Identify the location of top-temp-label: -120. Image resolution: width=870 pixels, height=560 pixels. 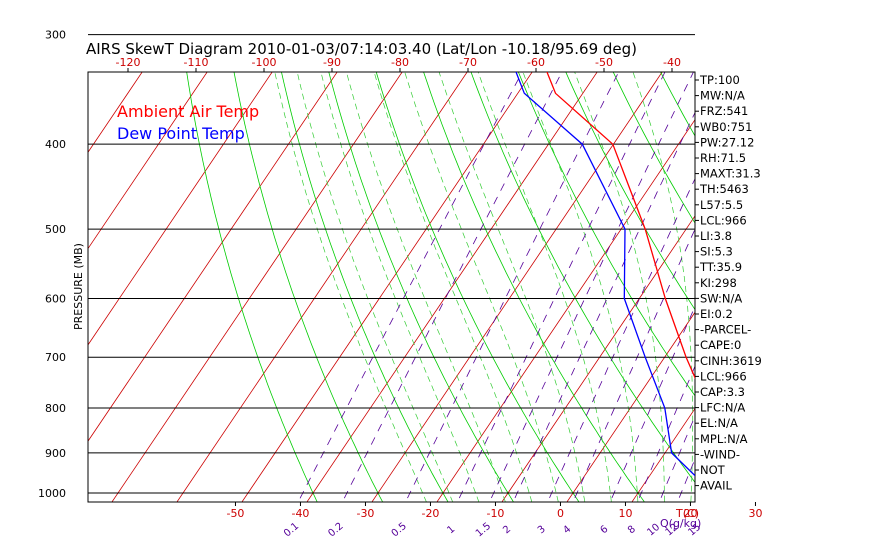
(128, 62).